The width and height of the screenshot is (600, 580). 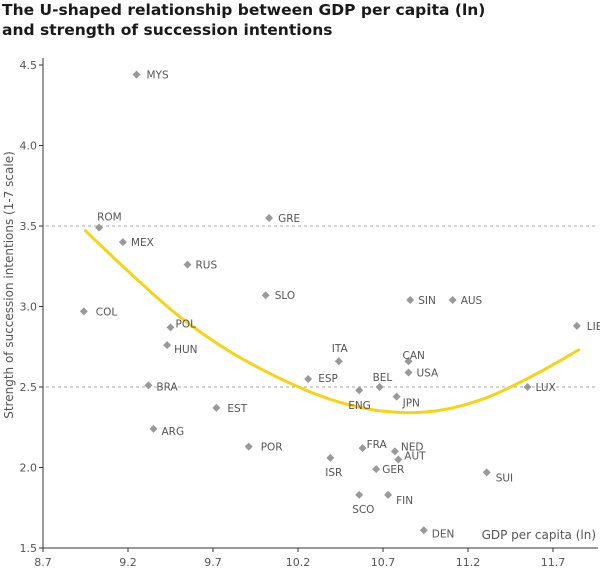 I want to click on point-label-por: POR, so click(x=272, y=448).